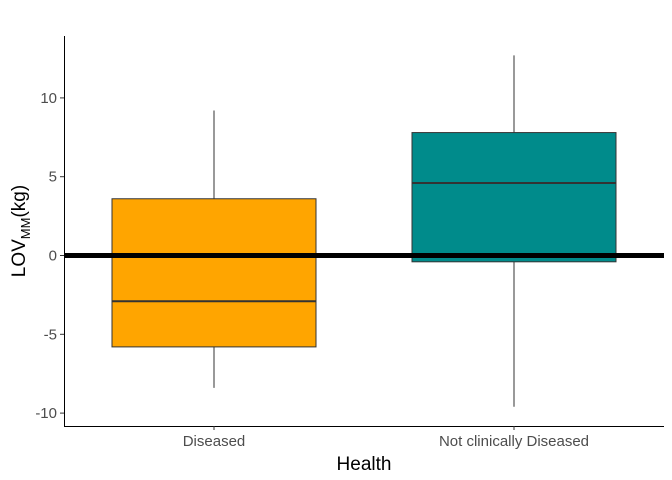 The height and width of the screenshot is (480, 672). Describe the element at coordinates (48, 98) in the screenshot. I see `y-tick-label: 10` at that location.